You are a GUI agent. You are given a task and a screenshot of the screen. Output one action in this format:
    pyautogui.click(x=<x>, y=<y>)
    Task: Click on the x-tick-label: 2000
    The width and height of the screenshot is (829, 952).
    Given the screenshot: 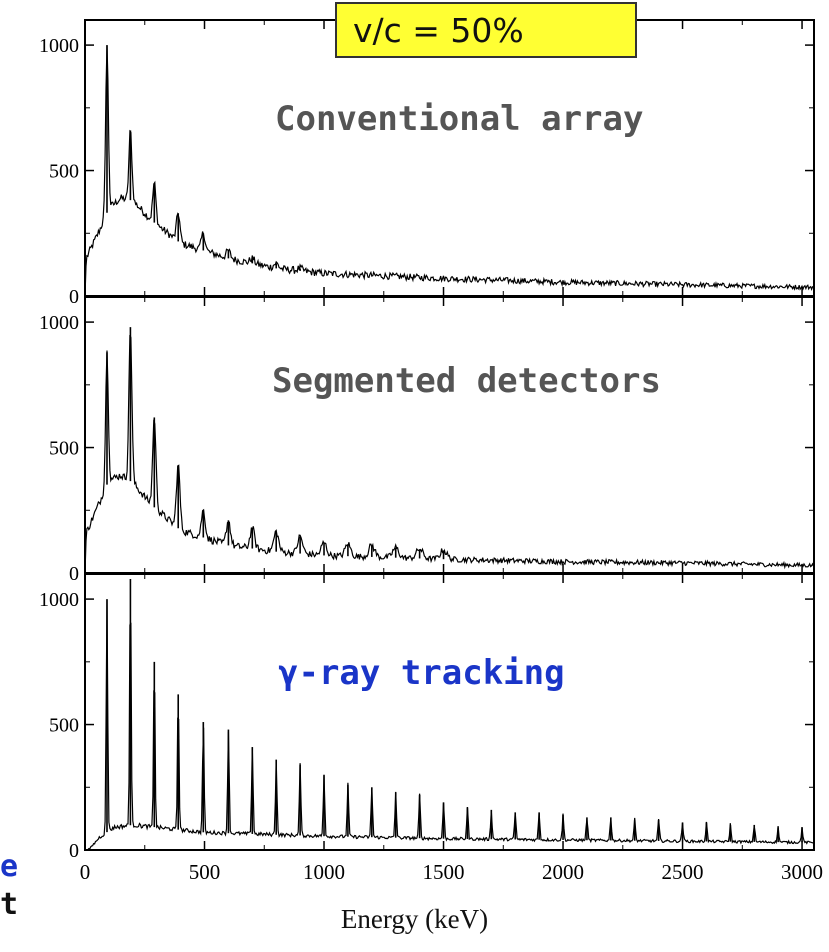 What is the action you would take?
    pyautogui.click(x=563, y=872)
    